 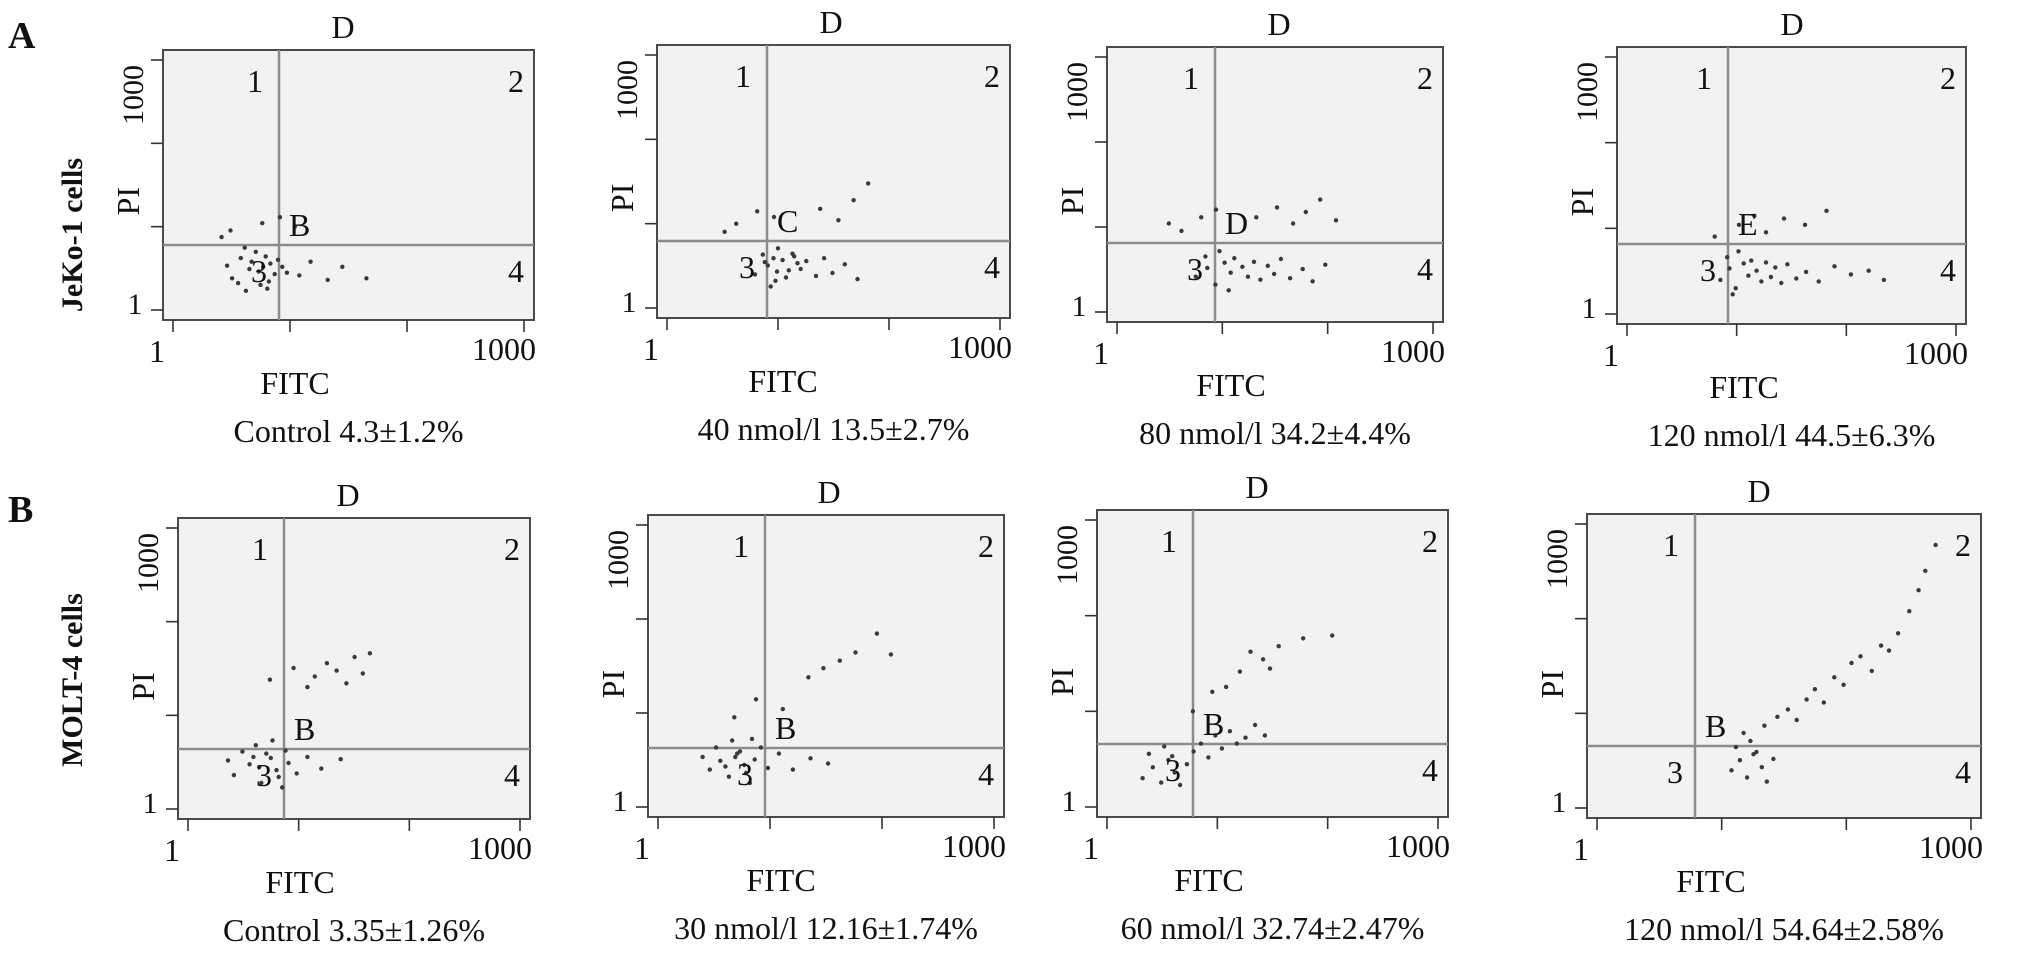 What do you see at coordinates (1704, 78) in the screenshot?
I see `quadrant-label-1: 1` at bounding box center [1704, 78].